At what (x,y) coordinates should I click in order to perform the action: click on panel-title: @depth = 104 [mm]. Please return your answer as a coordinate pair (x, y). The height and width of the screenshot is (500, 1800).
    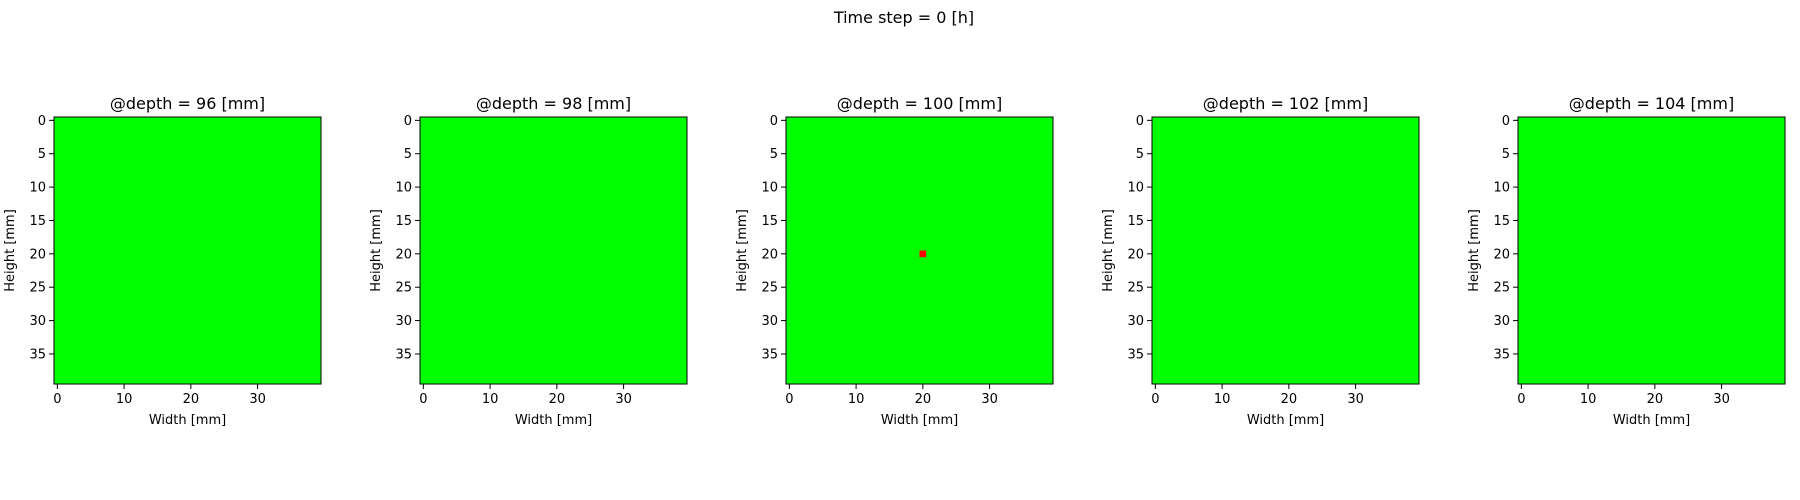
    Looking at the image, I should click on (1651, 103).